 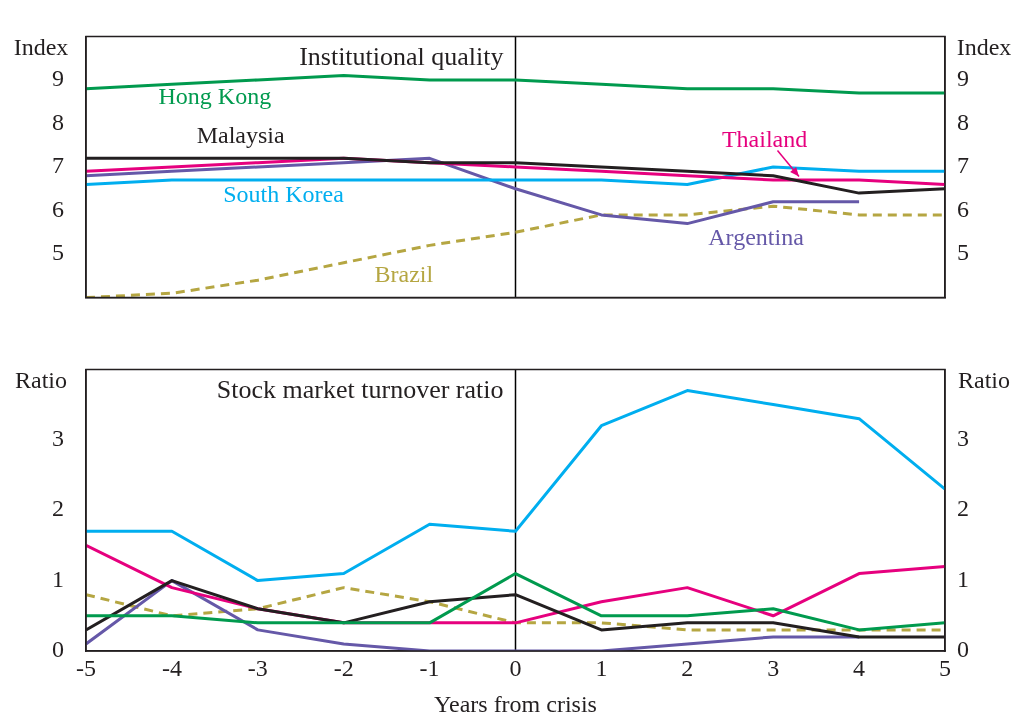 What do you see at coordinates (240, 134) in the screenshot?
I see `series-label: Malaysia` at bounding box center [240, 134].